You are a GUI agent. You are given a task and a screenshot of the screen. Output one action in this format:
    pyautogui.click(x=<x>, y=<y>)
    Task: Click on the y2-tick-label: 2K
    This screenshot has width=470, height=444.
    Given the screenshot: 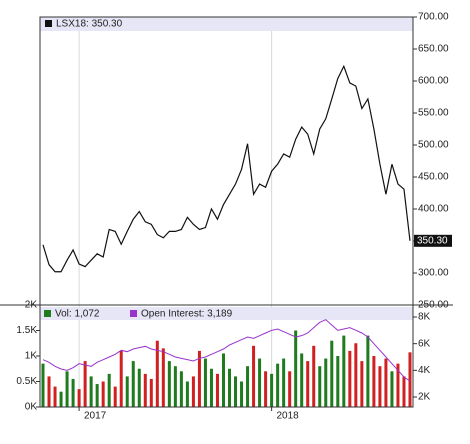 What is the action you would take?
    pyautogui.click(x=424, y=397)
    